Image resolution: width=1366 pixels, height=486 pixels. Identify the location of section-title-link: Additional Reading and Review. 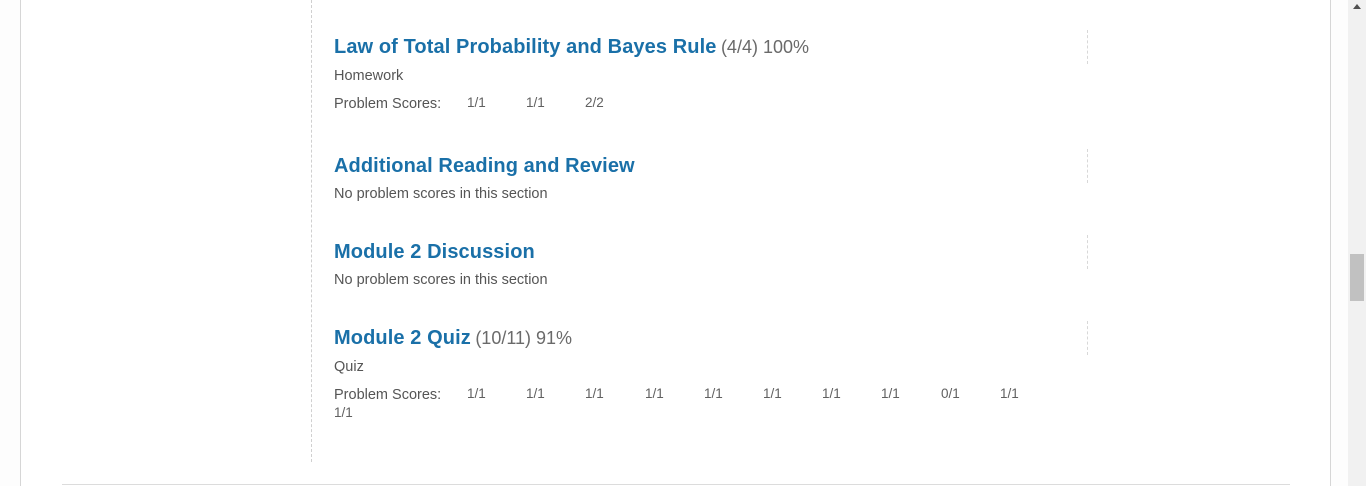
(484, 166).